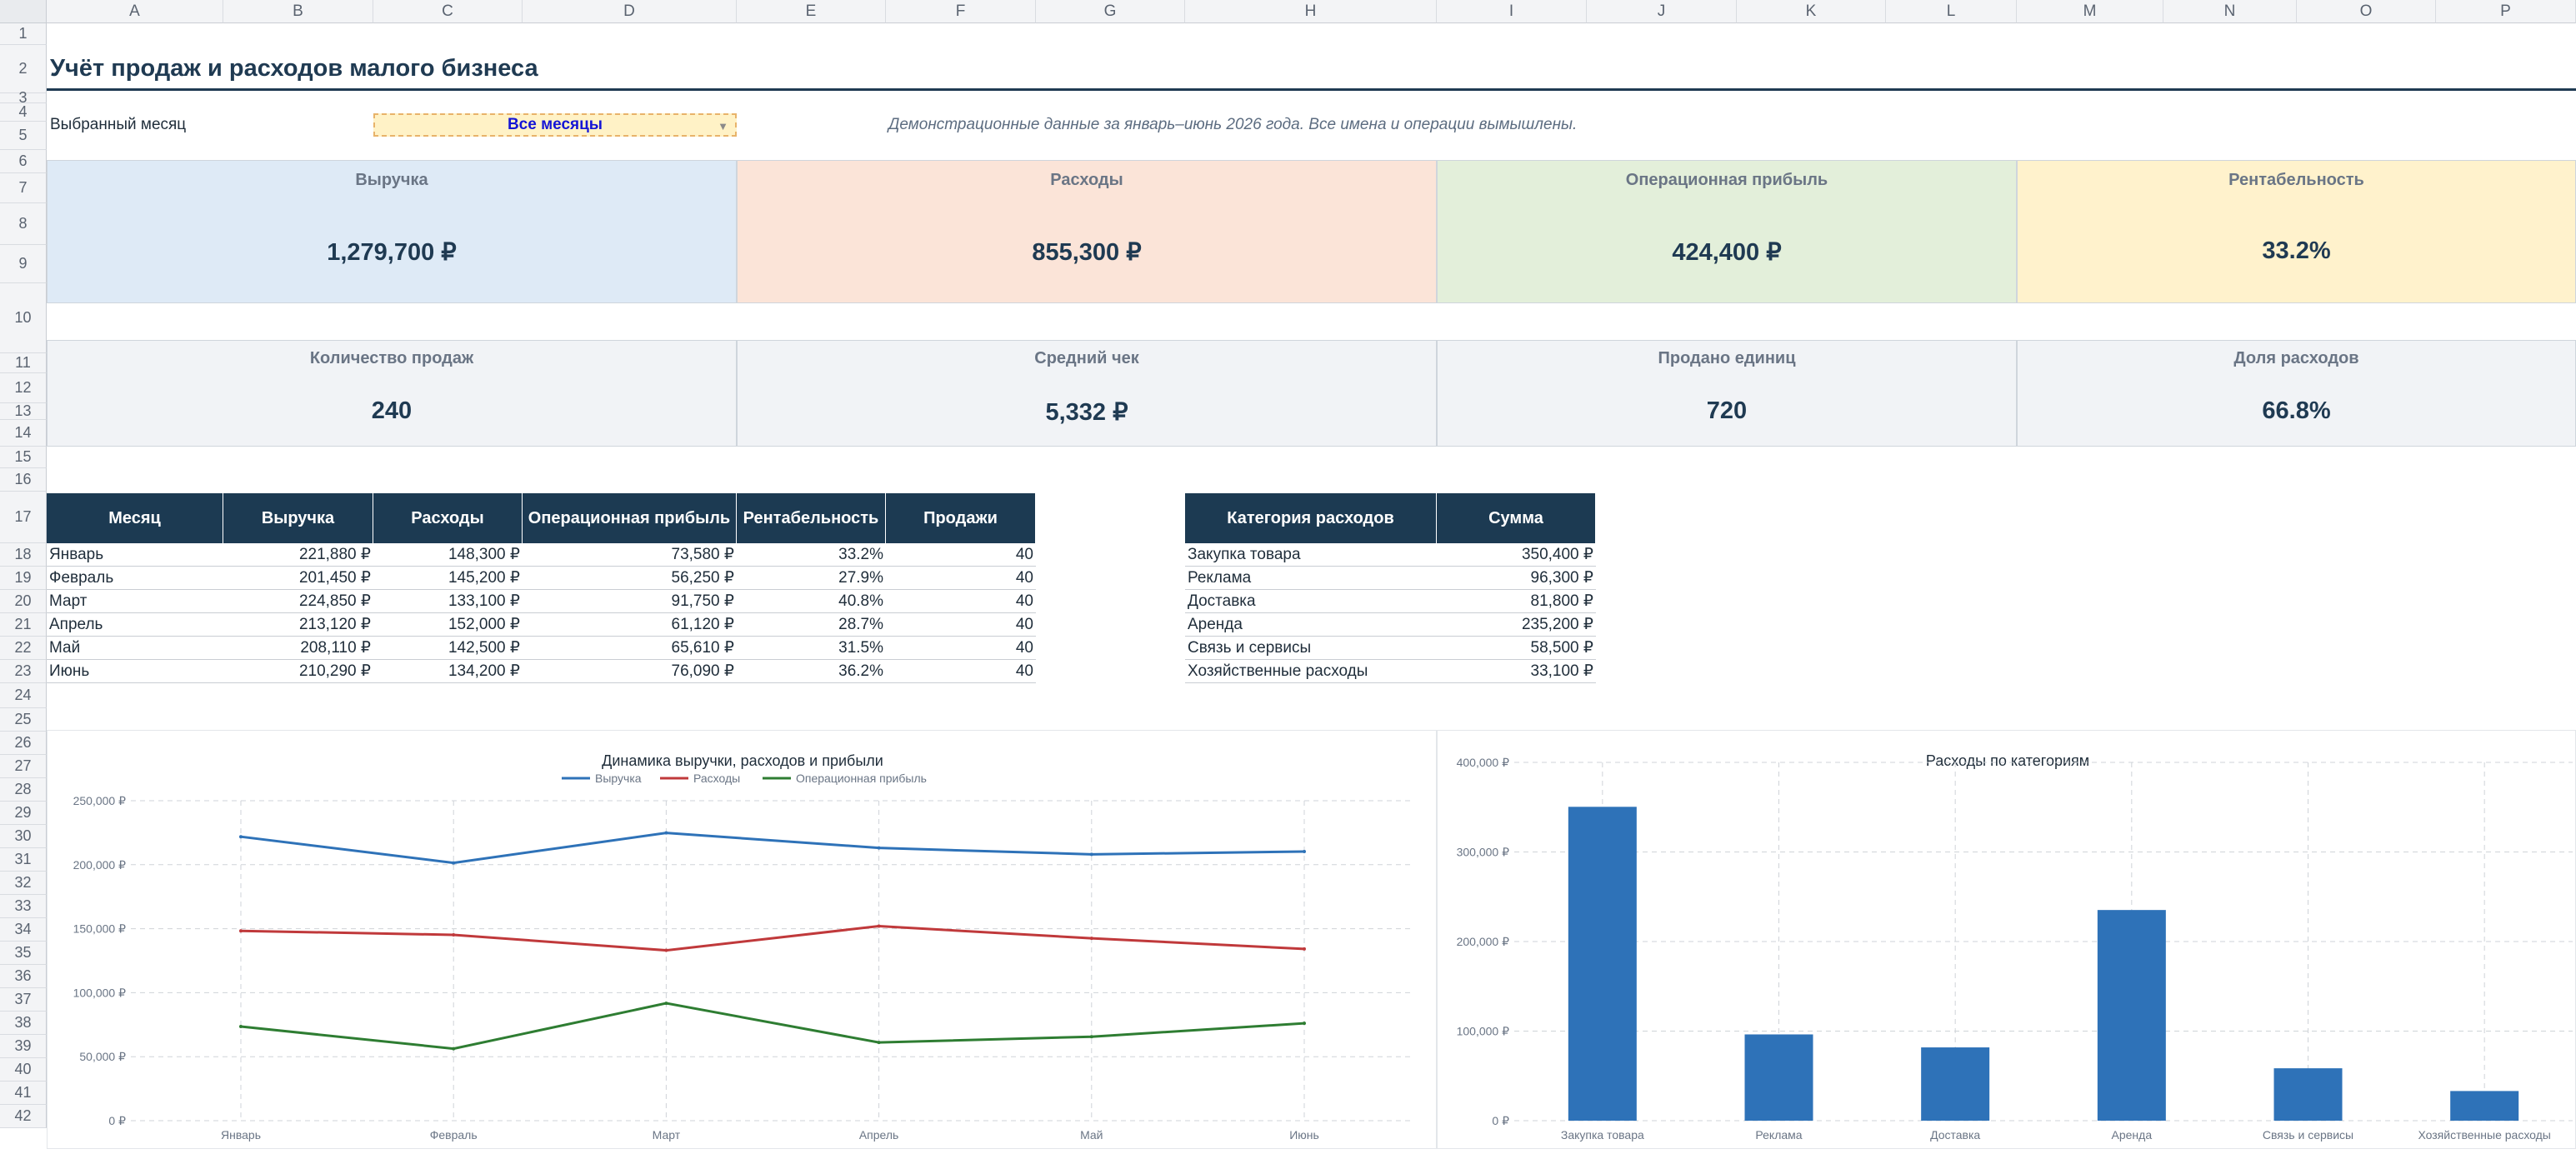  I want to click on legend-label: Расходы, so click(716, 778).